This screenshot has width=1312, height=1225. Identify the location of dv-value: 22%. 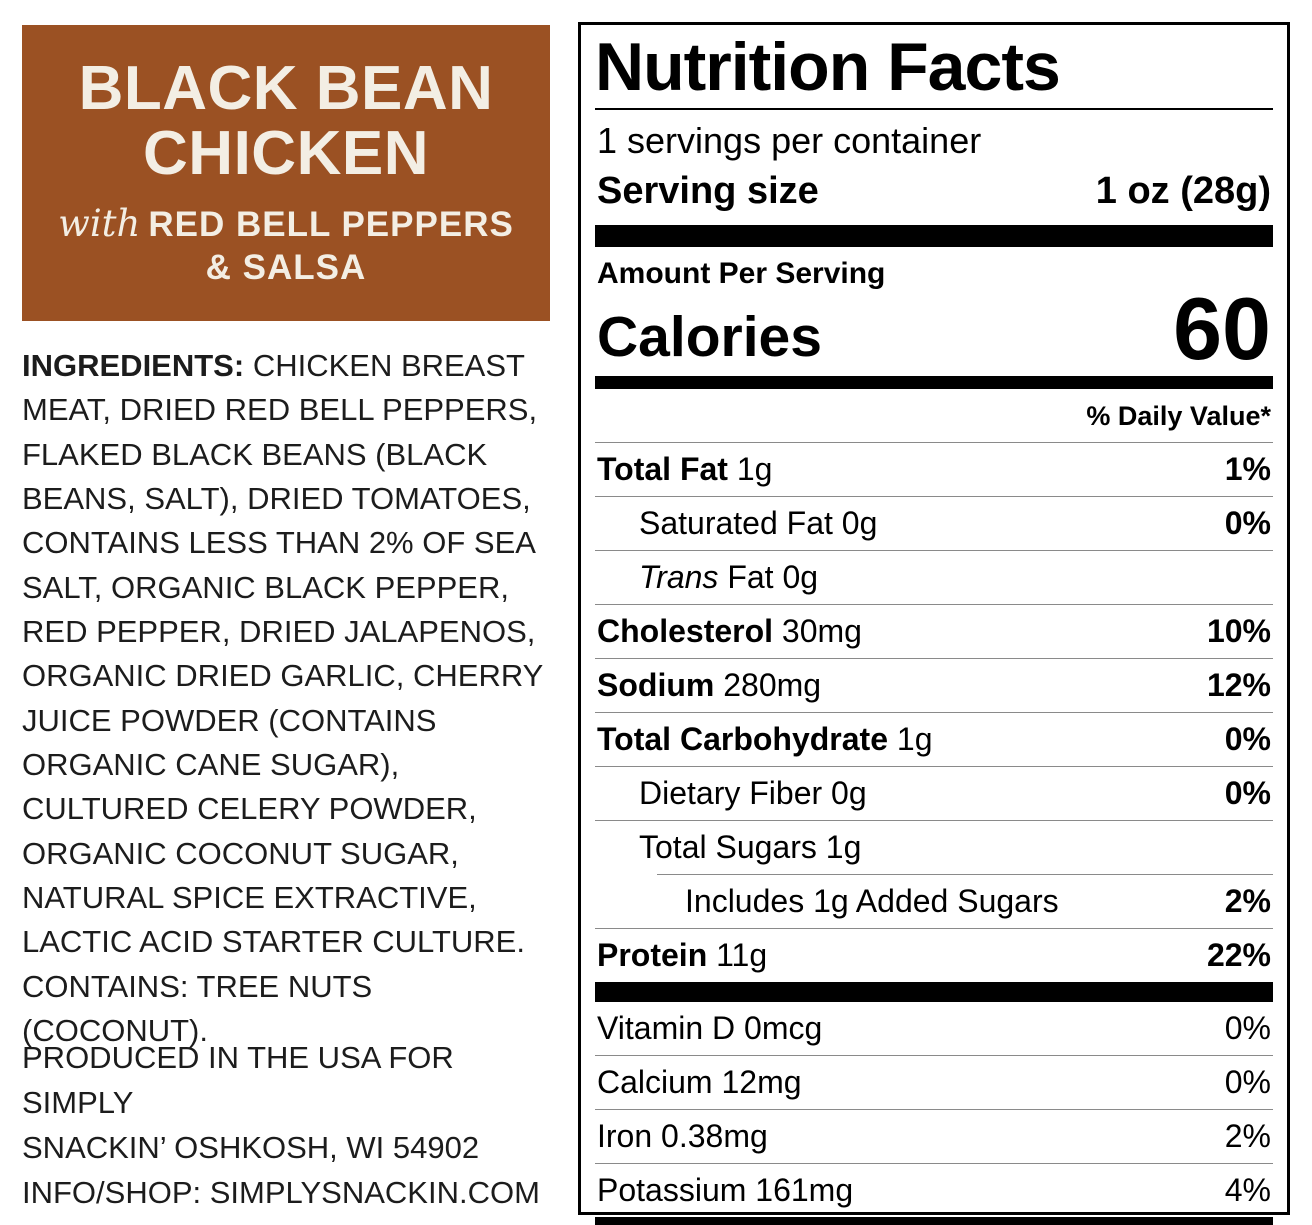
(1238, 954).